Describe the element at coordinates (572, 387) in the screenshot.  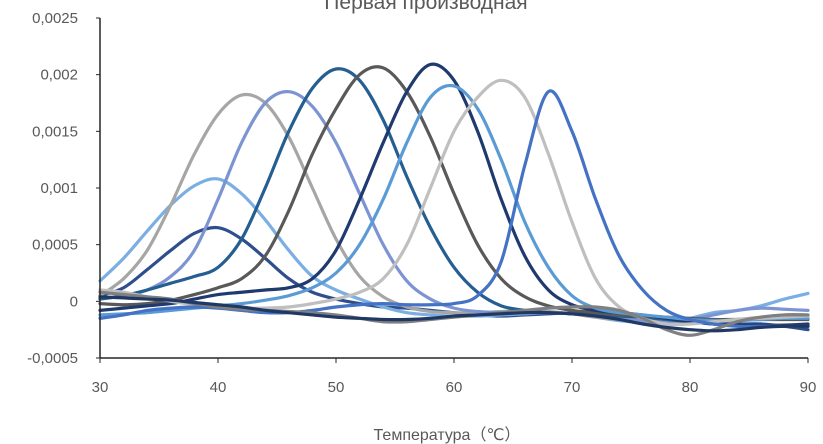
I see `x-tick-label: 70` at that location.